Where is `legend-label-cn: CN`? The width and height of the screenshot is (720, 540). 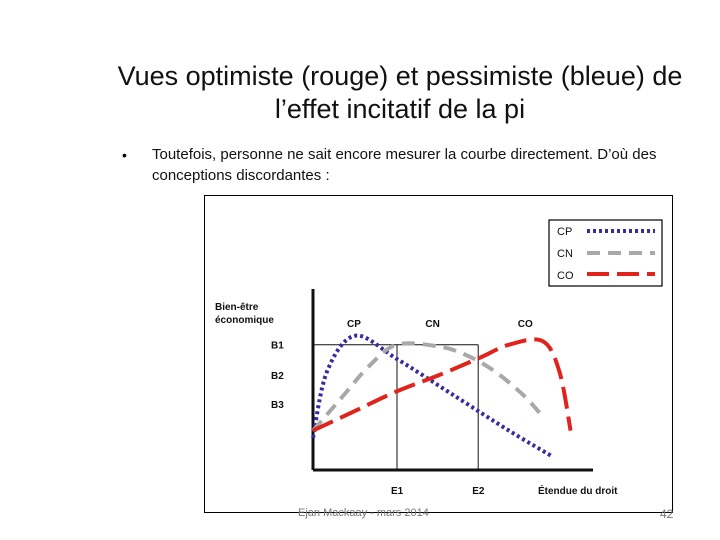
legend-label-cn: CN is located at coordinates (565, 254).